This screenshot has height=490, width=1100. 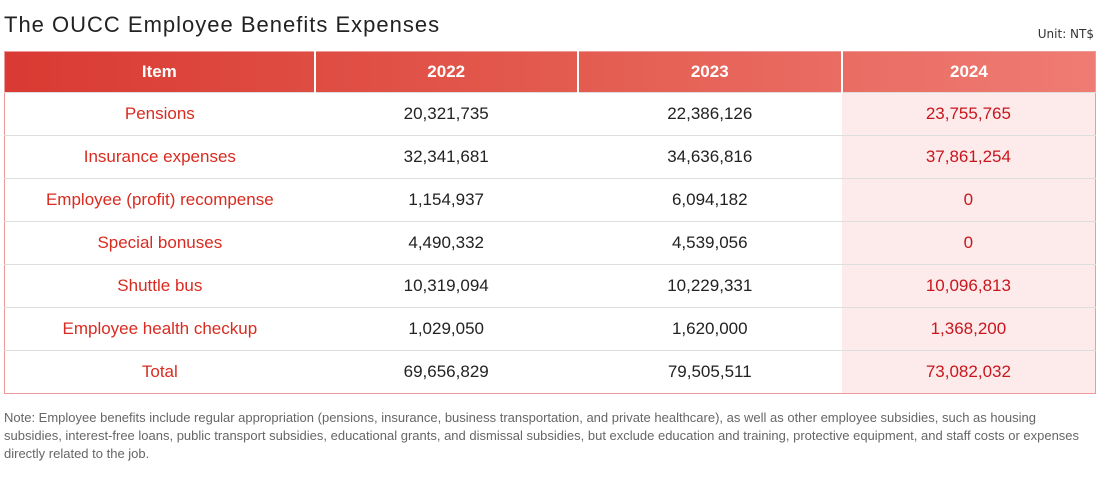 I want to click on value-2024: 1,368,200, so click(x=968, y=329).